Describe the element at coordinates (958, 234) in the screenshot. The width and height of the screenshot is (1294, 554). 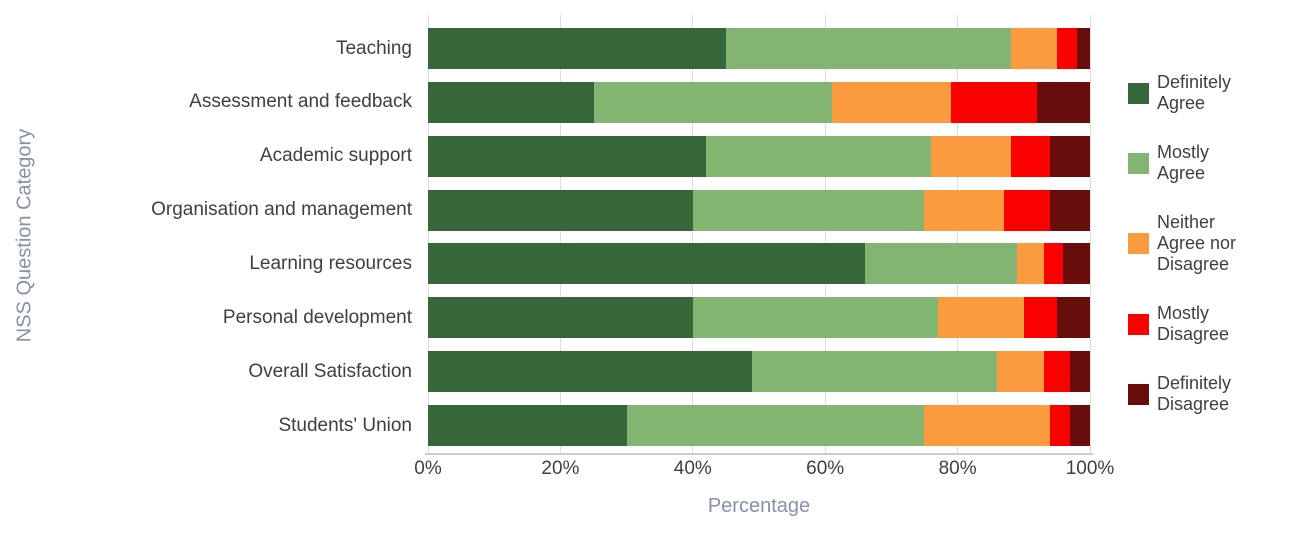
I see `gridline-80%` at that location.